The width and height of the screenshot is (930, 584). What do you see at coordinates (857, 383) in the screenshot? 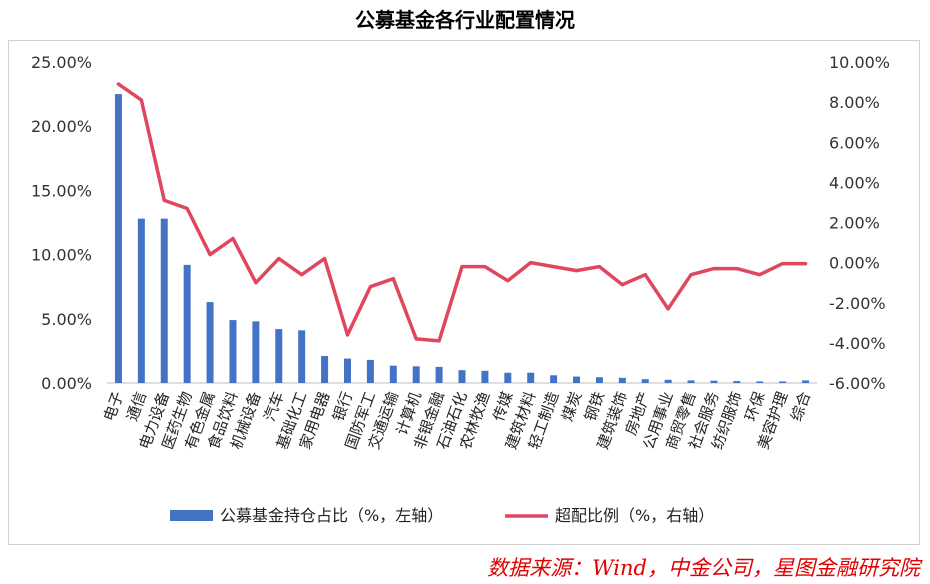
I see `right-tick-label: -6.00%` at bounding box center [857, 383].